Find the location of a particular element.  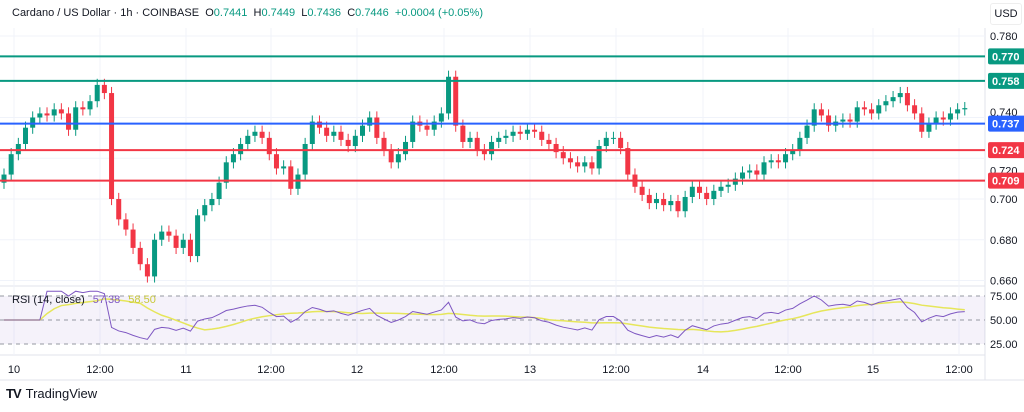

price-tick-label: 0.780 is located at coordinates (1004, 37).